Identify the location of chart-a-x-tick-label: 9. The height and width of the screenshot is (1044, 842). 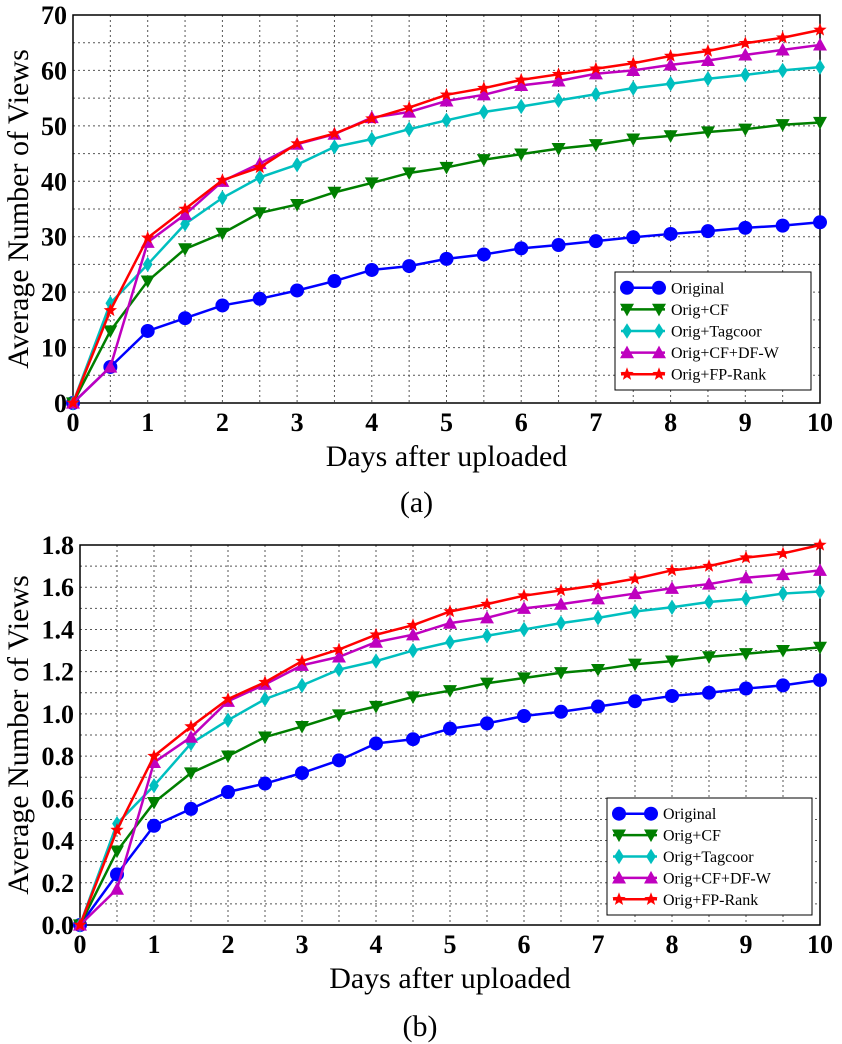
(745, 422).